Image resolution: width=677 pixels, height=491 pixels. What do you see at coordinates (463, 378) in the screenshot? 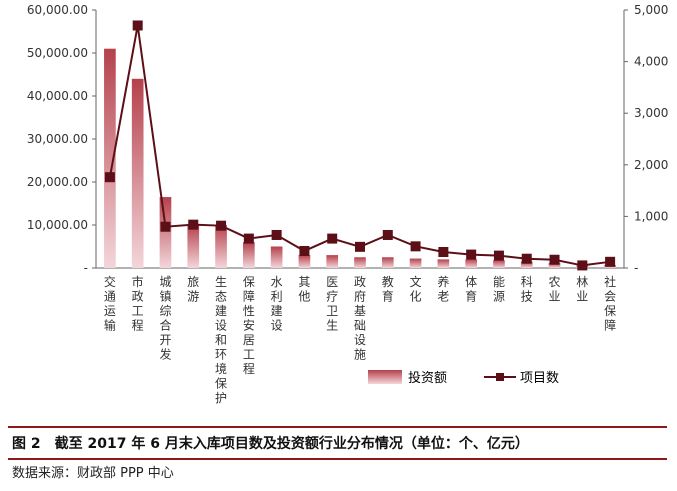
I see `legend: 投资额 项目数` at bounding box center [463, 378].